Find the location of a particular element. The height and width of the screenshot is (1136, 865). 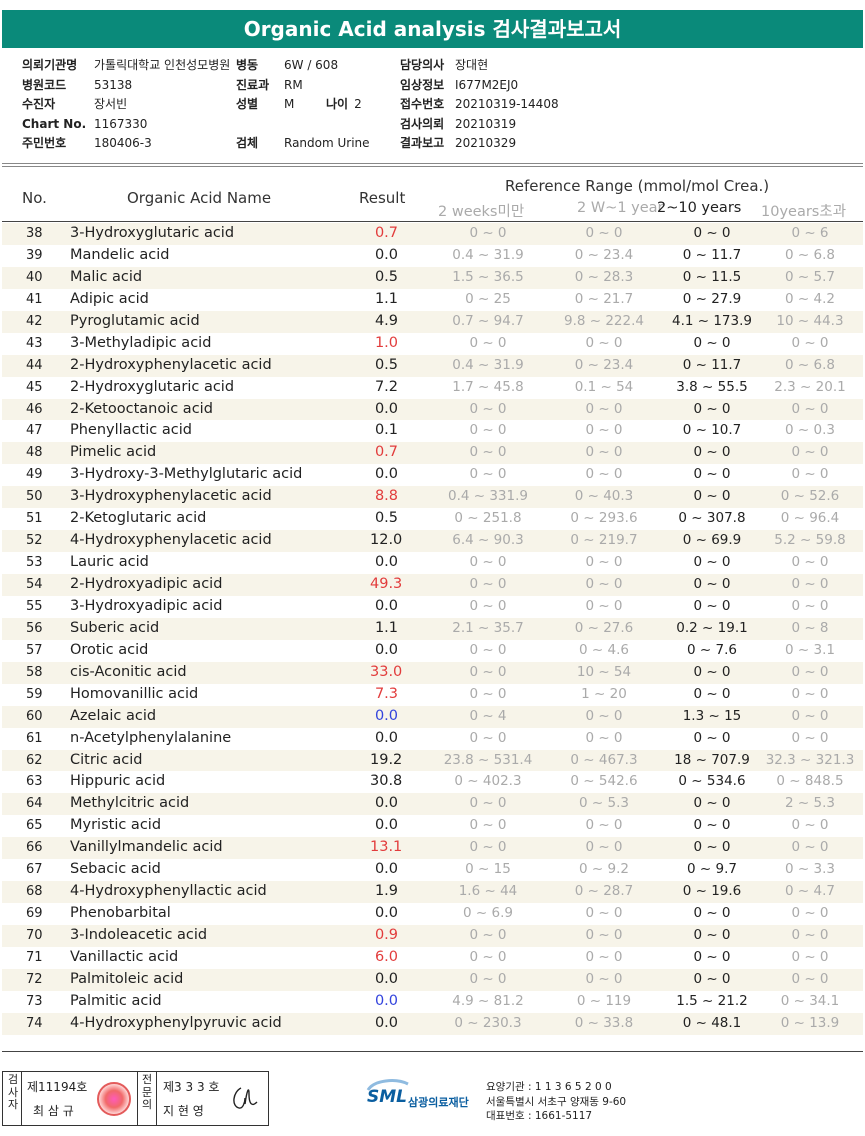

header-sub-2w-1y: 2 W~1 year is located at coordinates (620, 208).